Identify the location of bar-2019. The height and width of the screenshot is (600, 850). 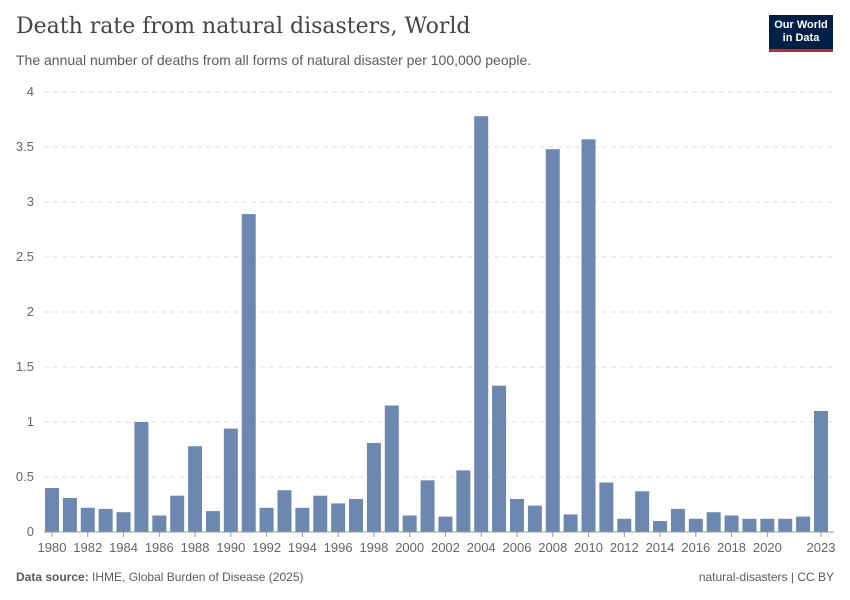
(749, 525).